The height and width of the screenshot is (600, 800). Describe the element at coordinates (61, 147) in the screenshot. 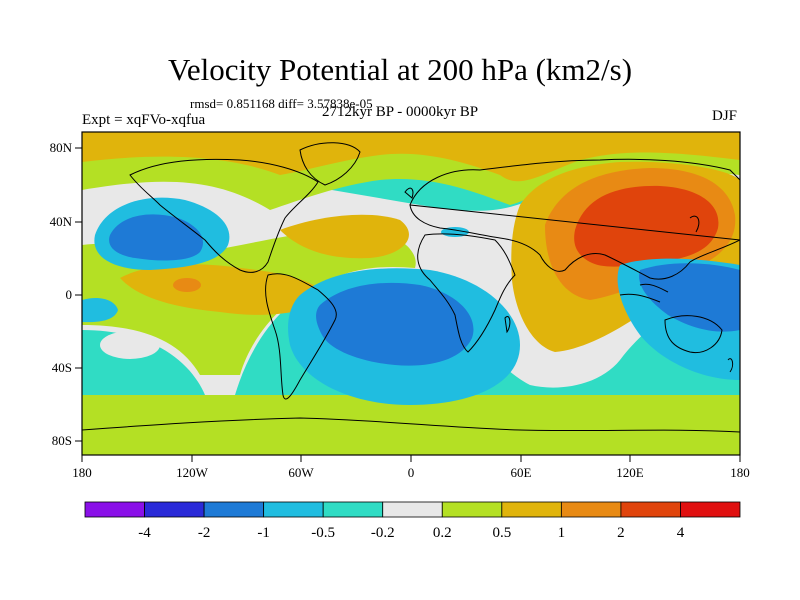

I see `lat-label-80n: 80N` at that location.